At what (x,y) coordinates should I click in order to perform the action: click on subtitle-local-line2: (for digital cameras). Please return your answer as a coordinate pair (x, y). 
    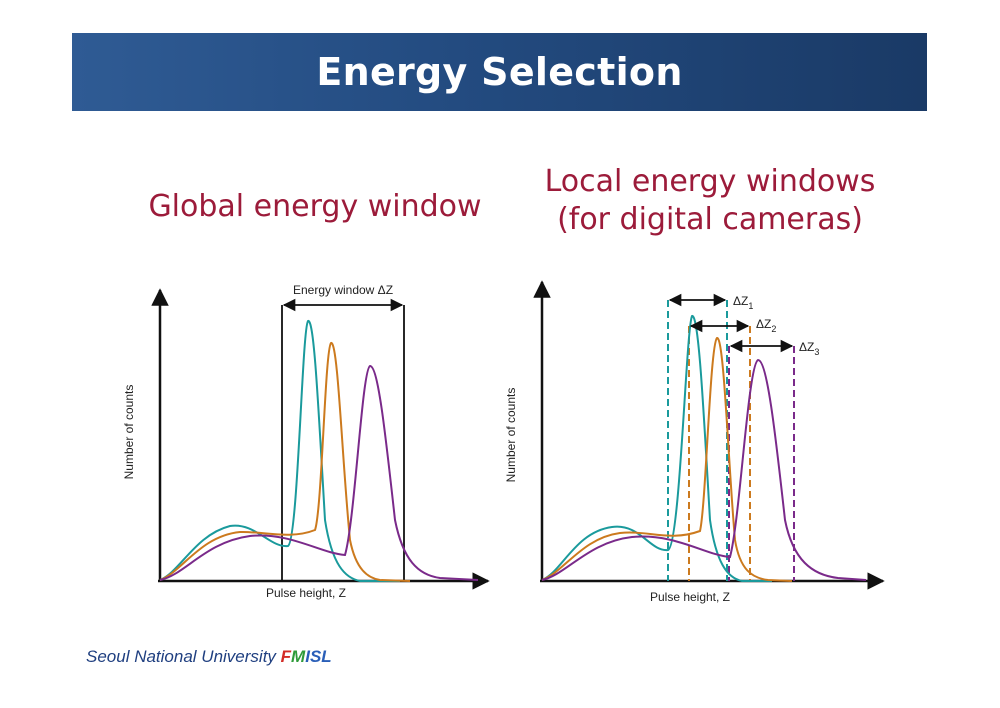
    Looking at the image, I should click on (710, 219).